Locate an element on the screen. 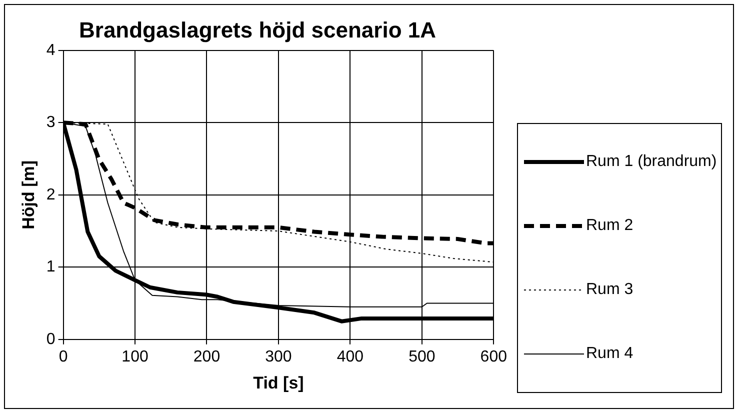 The image size is (740, 415). legend-label: Rum 1 (brandrum) is located at coordinates (651, 162).